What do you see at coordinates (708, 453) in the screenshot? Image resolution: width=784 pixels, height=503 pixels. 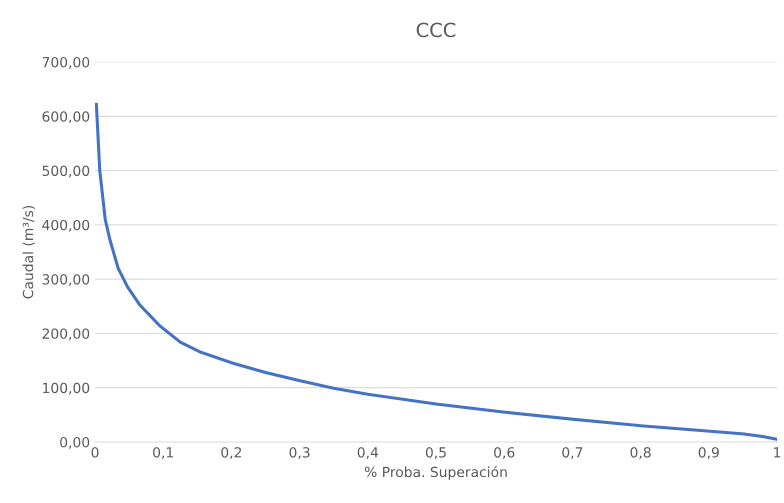 I see `x-tick-label: 0,9` at bounding box center [708, 453].